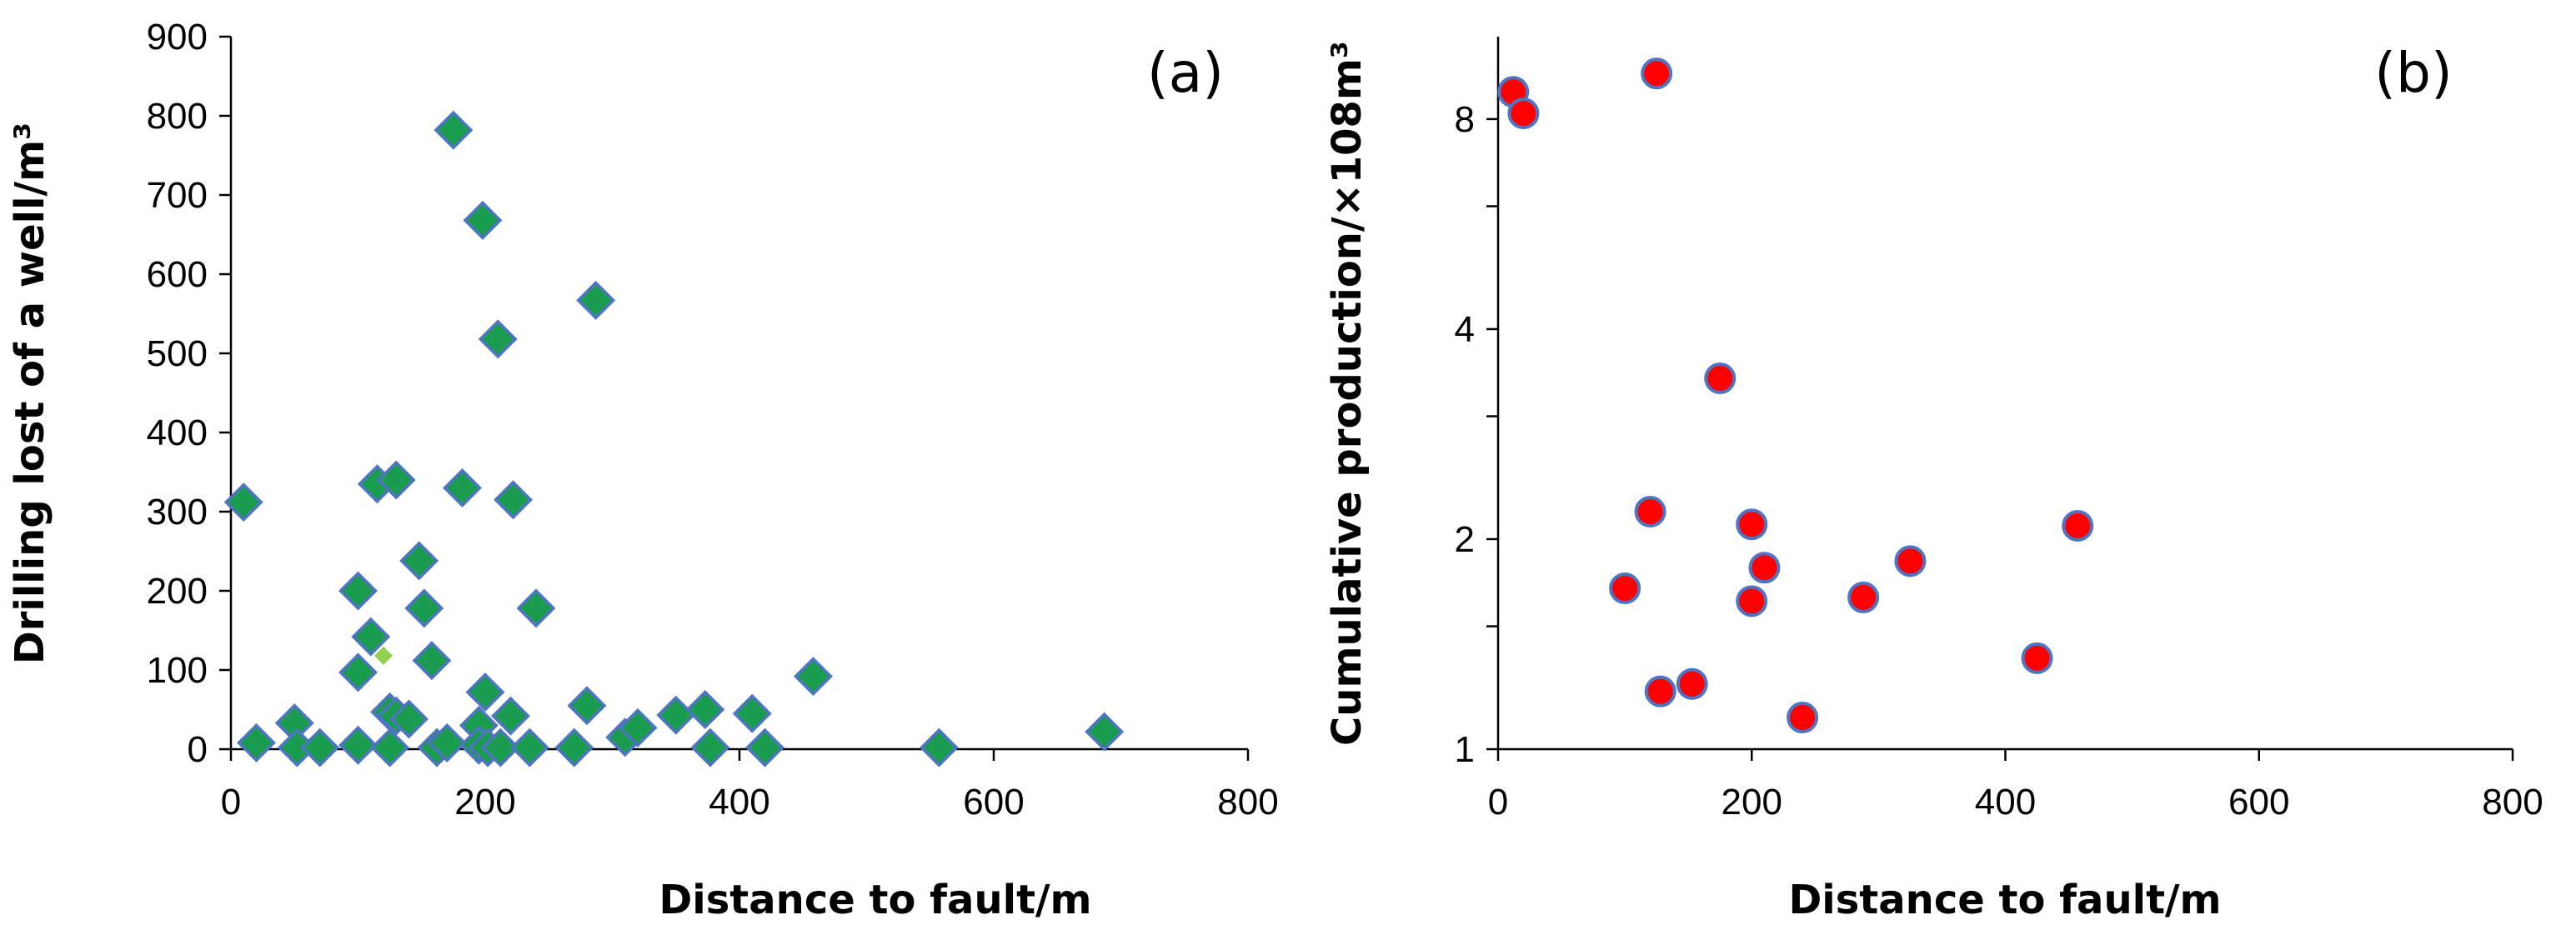 This screenshot has width=2576, height=945. I want to click on y-tick-label: 4, so click(1465, 329).